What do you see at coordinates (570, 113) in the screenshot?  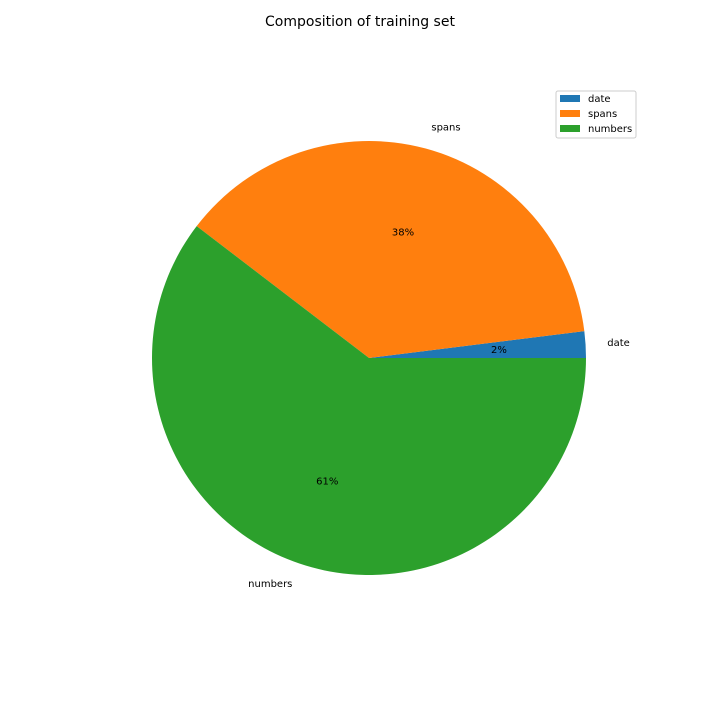 I see `legend-swatch-spans` at bounding box center [570, 113].